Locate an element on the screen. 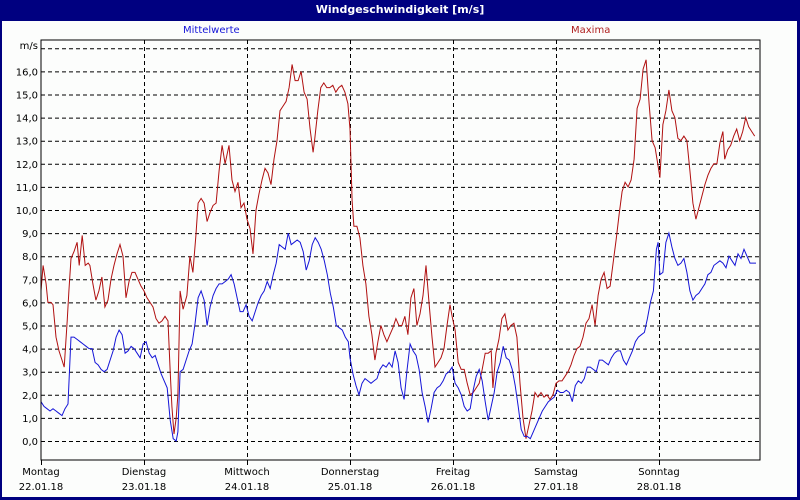 This screenshot has height=500, width=800. y-tick-label: 14,0 is located at coordinates (27, 119).